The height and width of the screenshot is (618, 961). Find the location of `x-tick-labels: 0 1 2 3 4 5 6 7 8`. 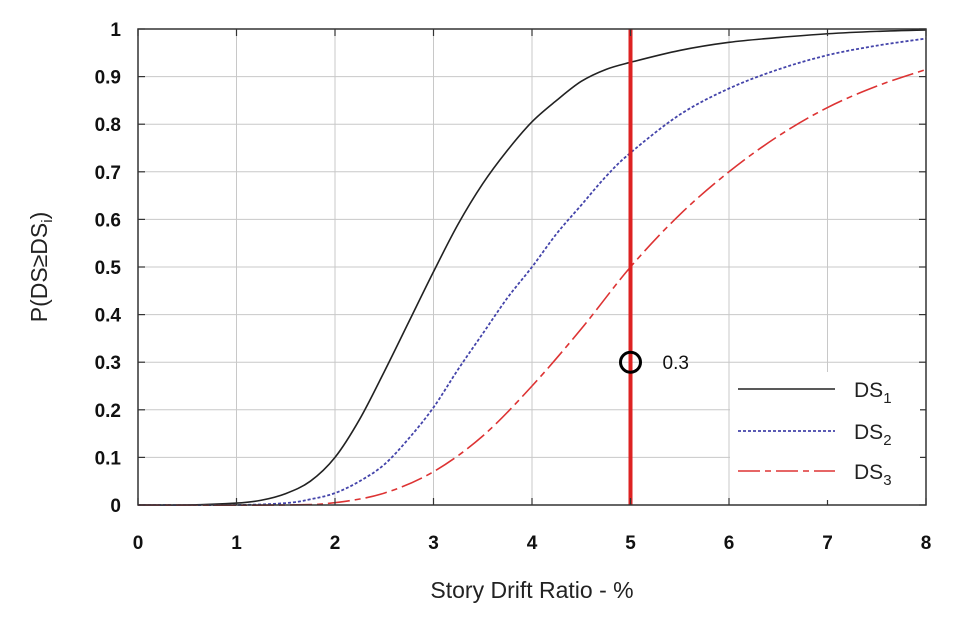

x-tick-labels: 0 1 2 3 4 5 6 7 8 is located at coordinates (532, 543).